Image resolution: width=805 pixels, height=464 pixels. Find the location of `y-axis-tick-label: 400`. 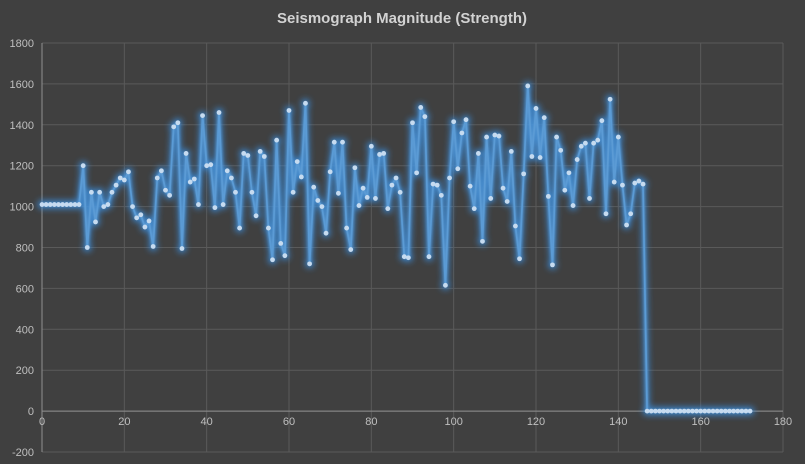

y-axis-tick-label: 400 is located at coordinates (25, 330).